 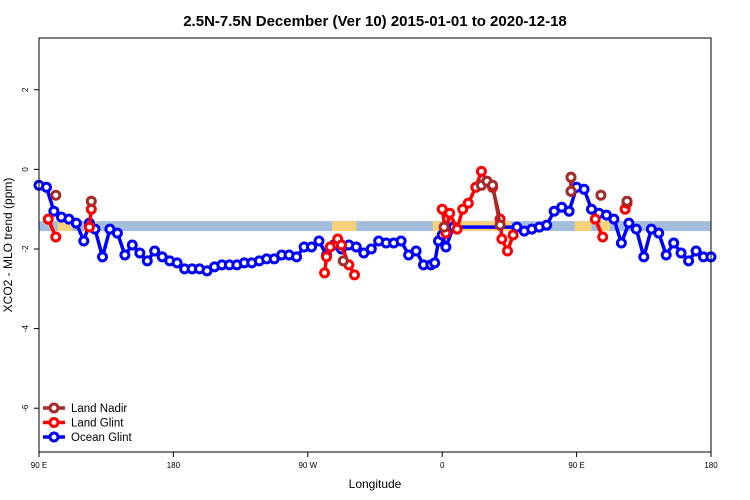 I want to click on legend-item: Ocean Glint, so click(x=88, y=437).